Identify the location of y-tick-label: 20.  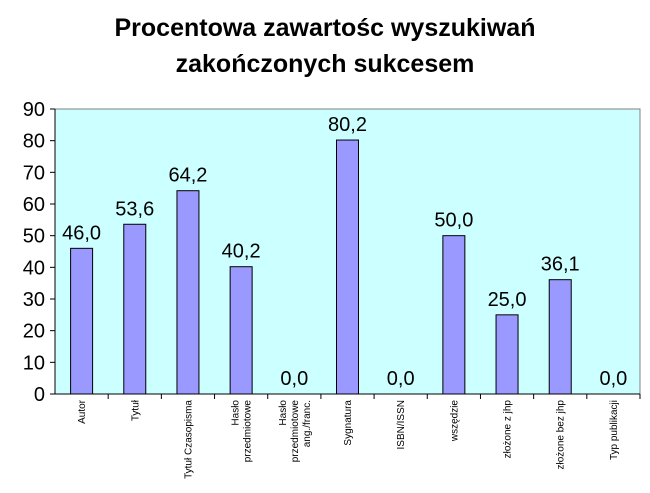
(34, 332).